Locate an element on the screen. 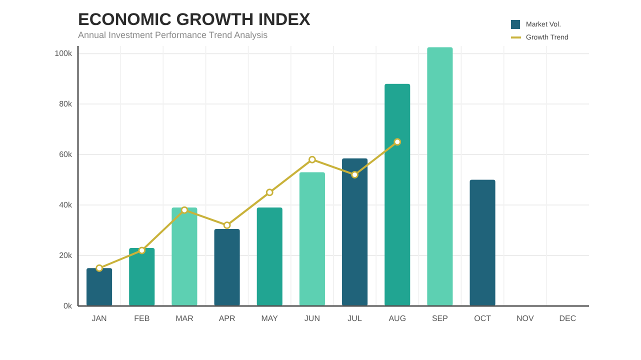  x-tick-label: SEP is located at coordinates (440, 318).